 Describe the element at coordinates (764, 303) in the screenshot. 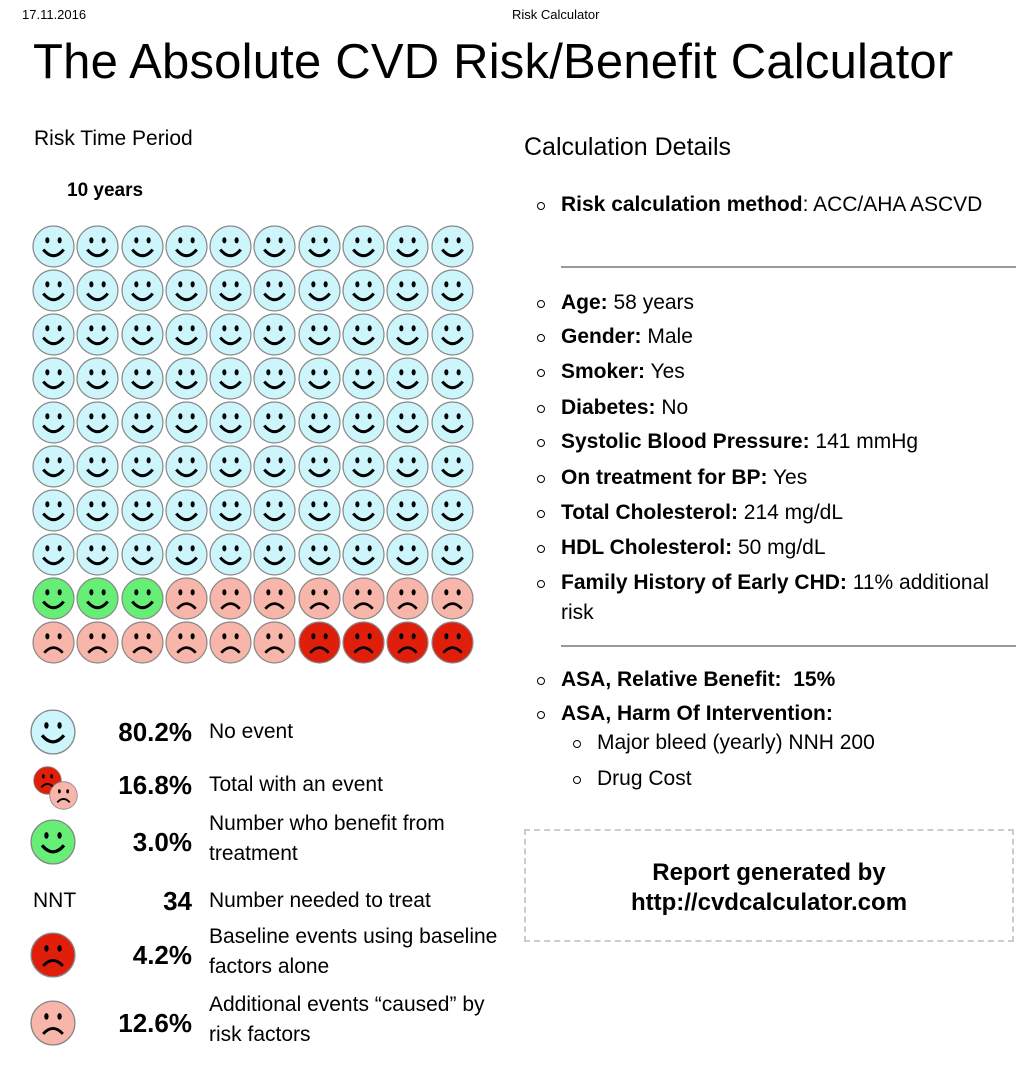

I see `detail-item: Age: 58 years` at that location.